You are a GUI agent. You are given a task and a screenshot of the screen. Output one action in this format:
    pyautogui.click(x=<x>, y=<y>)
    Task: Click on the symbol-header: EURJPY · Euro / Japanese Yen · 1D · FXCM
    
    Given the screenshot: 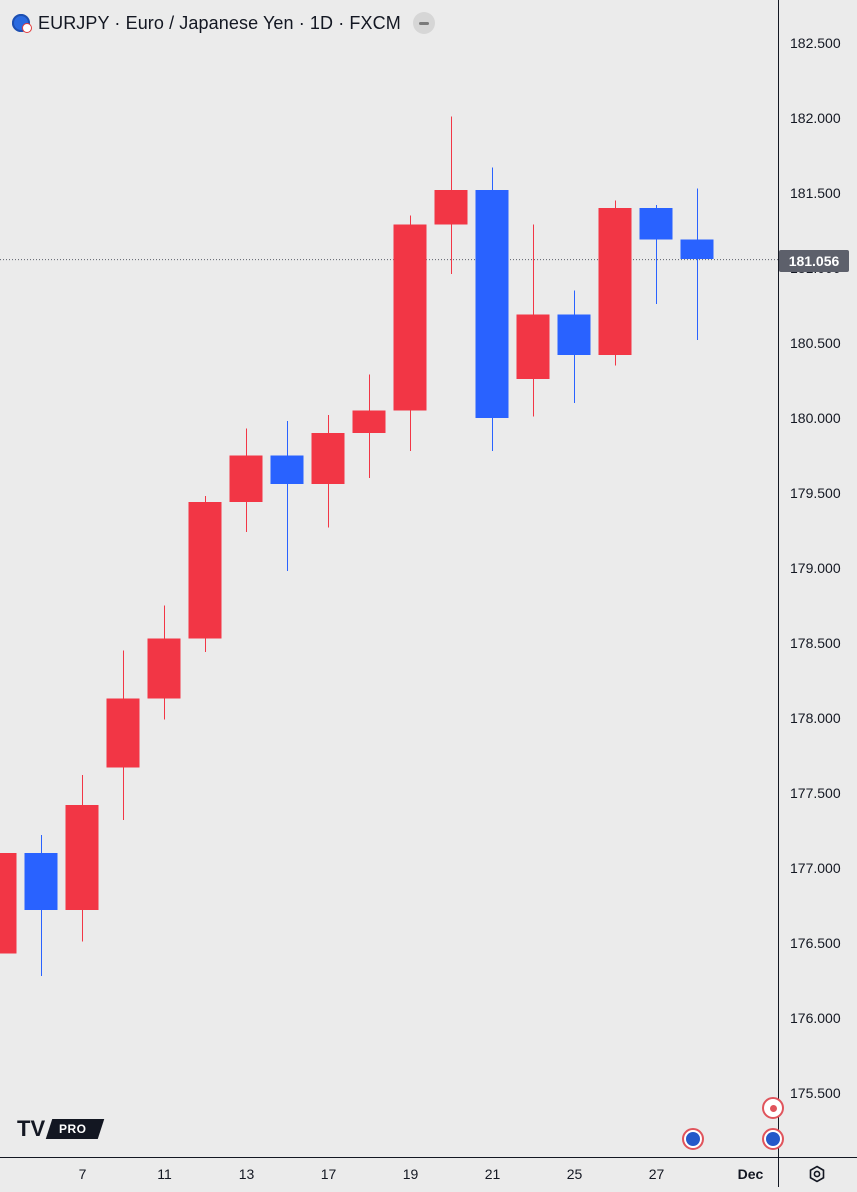 What is the action you would take?
    pyautogui.click(x=223, y=23)
    